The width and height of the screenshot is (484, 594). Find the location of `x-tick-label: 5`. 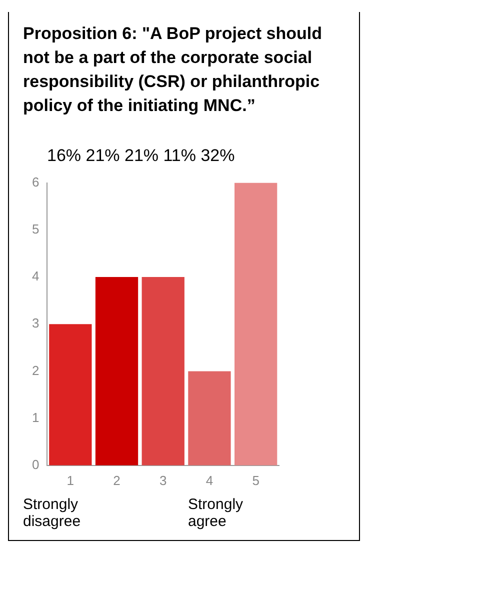

x-tick-label: 5 is located at coordinates (256, 480).